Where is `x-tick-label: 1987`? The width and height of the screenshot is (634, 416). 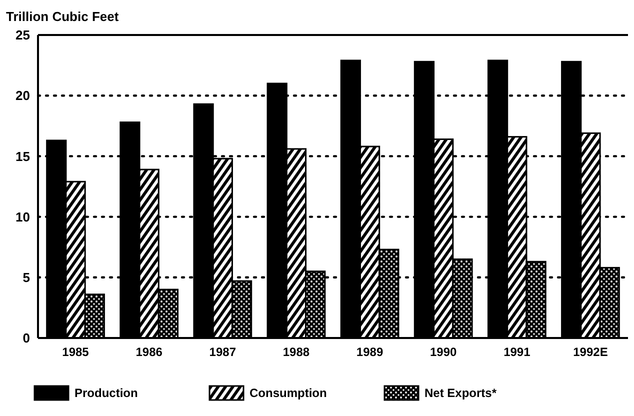
x-tick-label: 1987 is located at coordinates (222, 352).